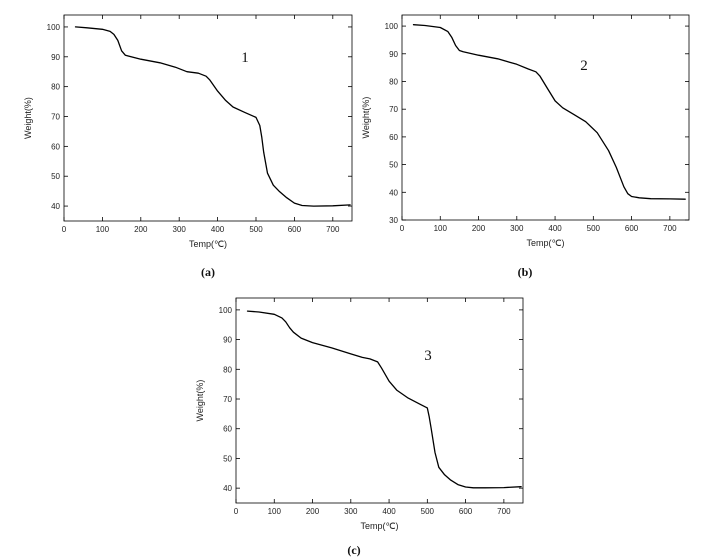  I want to click on curve-label: 1, so click(245, 58).